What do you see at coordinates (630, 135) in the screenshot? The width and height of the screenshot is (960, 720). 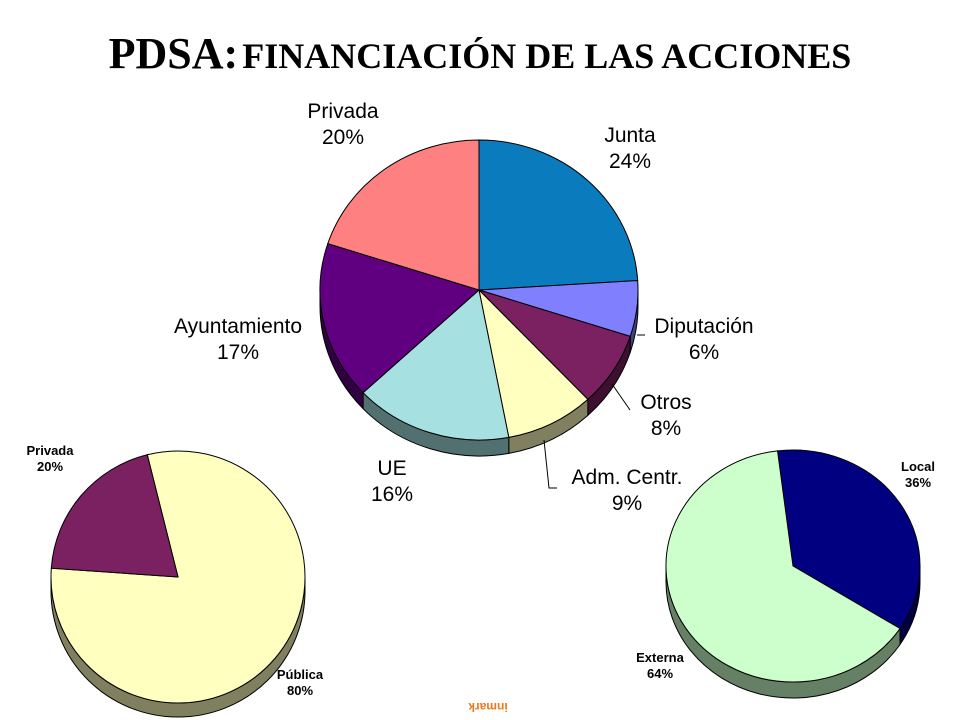 I see `slice-label-junta: Junta` at bounding box center [630, 135].